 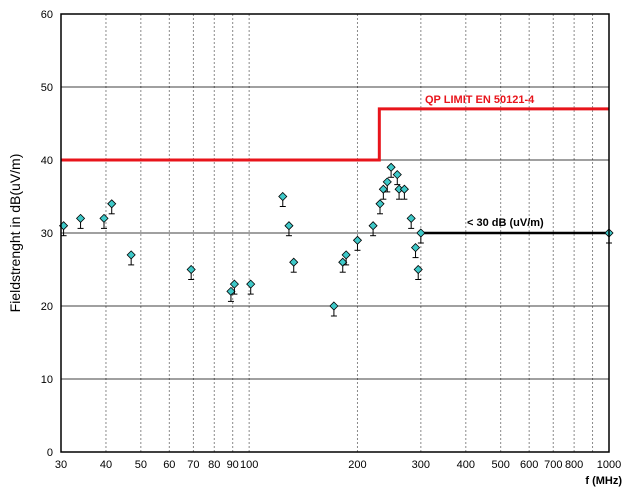 What do you see at coordinates (480, 100) in the screenshot?
I see `limit-line-label: QP LIMIT EN 50121-4` at bounding box center [480, 100].